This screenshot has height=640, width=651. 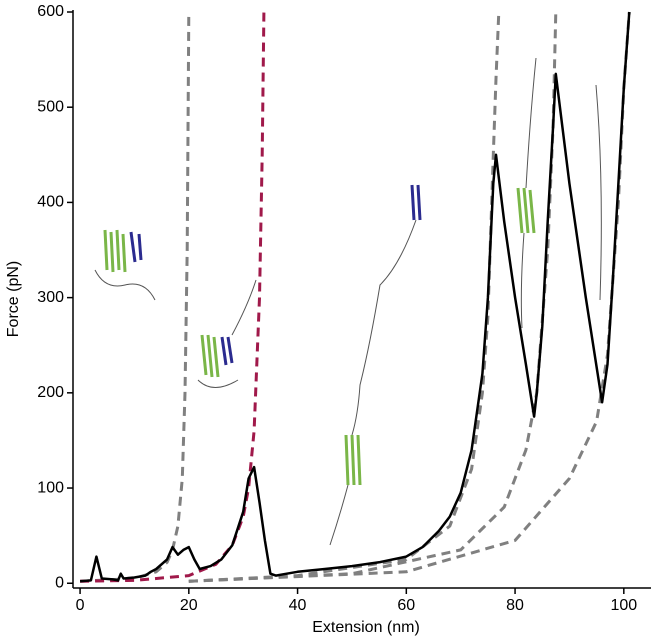 What do you see at coordinates (13, 299) in the screenshot?
I see `y-axis-label: Force (pN)` at bounding box center [13, 299].